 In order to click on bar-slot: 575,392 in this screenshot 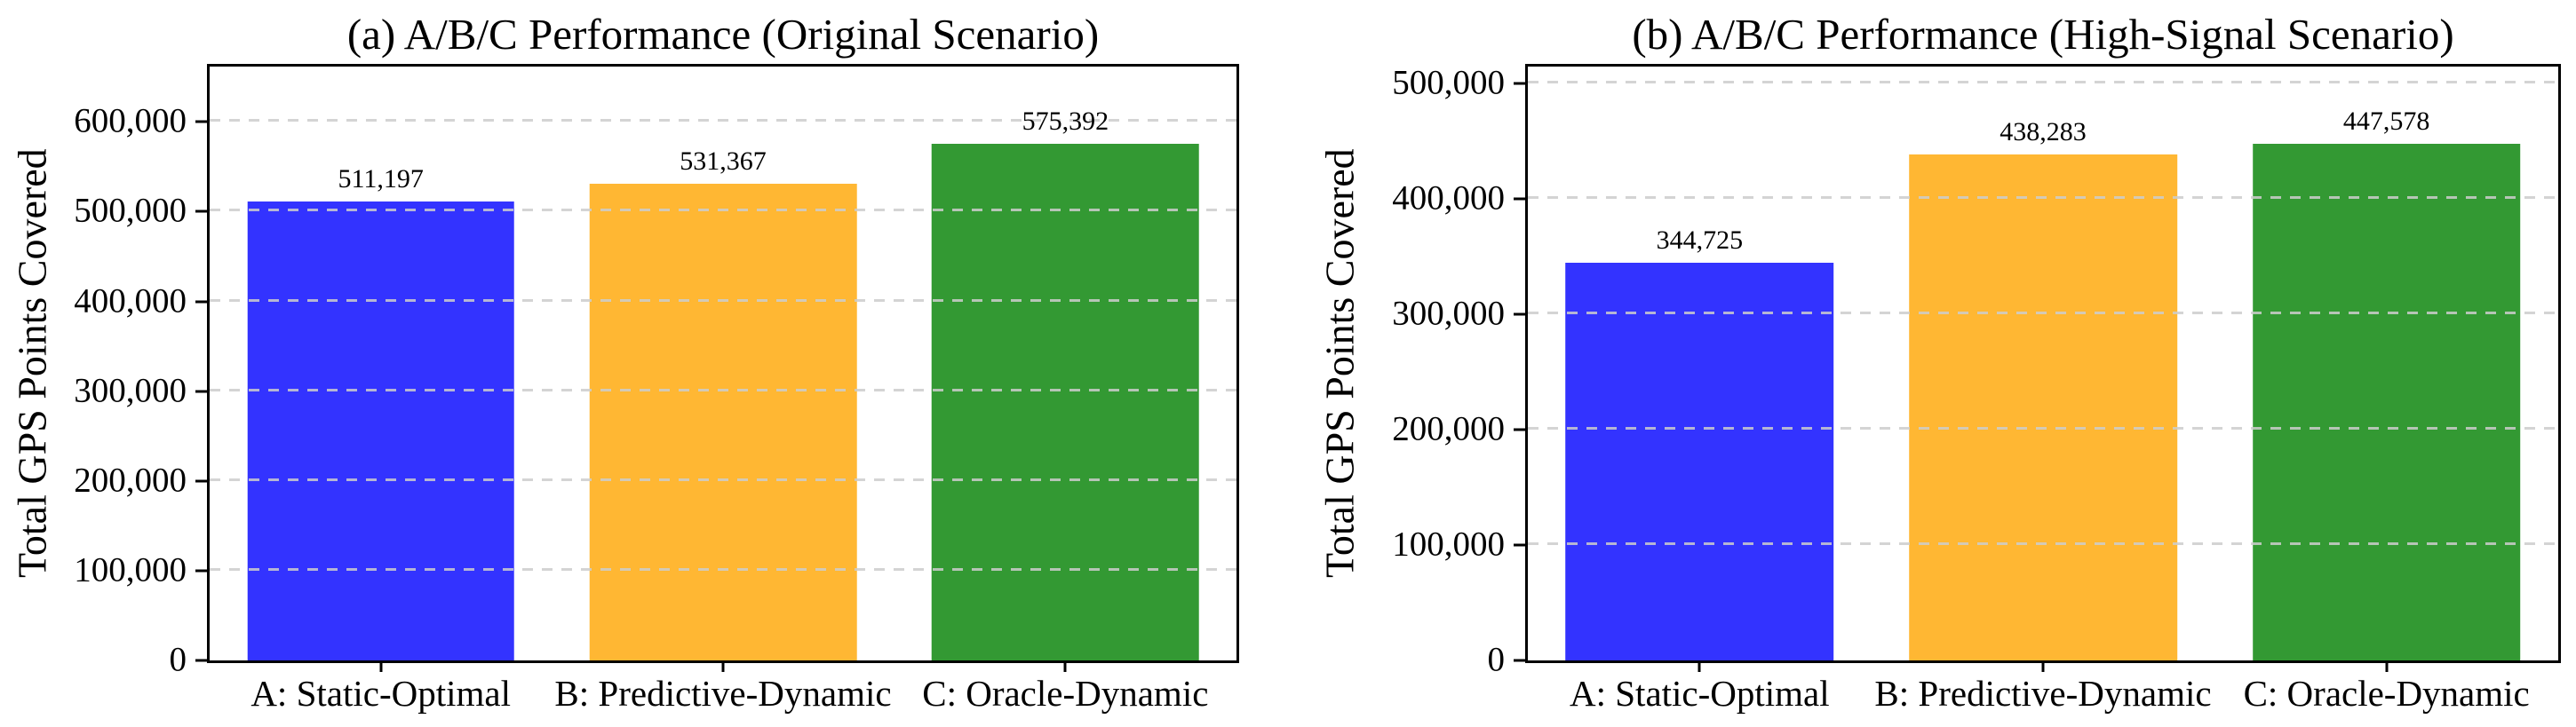, I will do `click(1065, 363)`.